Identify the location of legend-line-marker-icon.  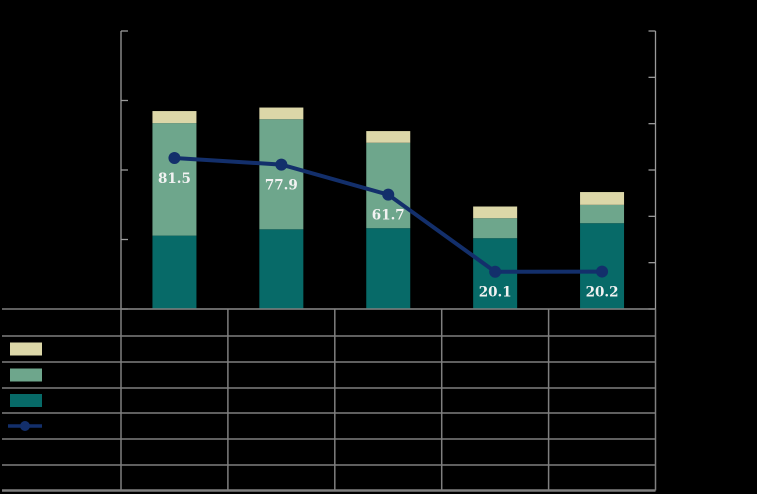
(25, 426).